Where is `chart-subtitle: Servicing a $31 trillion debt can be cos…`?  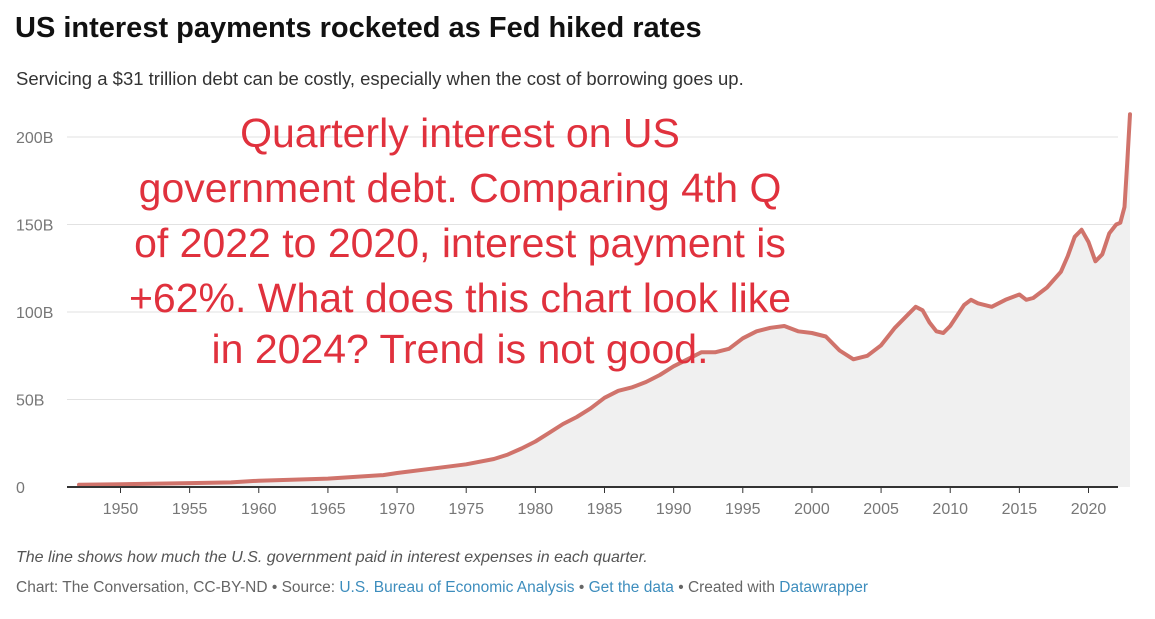
chart-subtitle: Servicing a $31 trillion debt can be cos… is located at coordinates (380, 78).